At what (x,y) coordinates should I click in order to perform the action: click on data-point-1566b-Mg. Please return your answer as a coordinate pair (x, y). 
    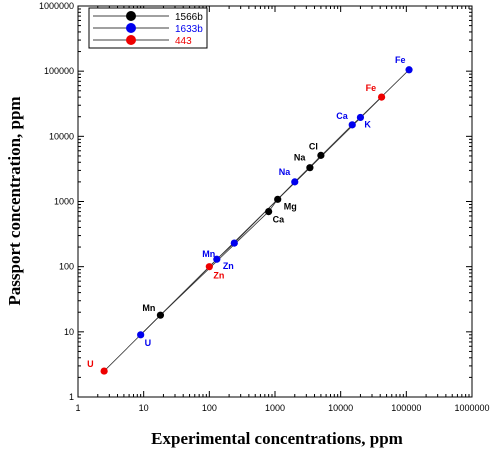
    Looking at the image, I should click on (278, 199).